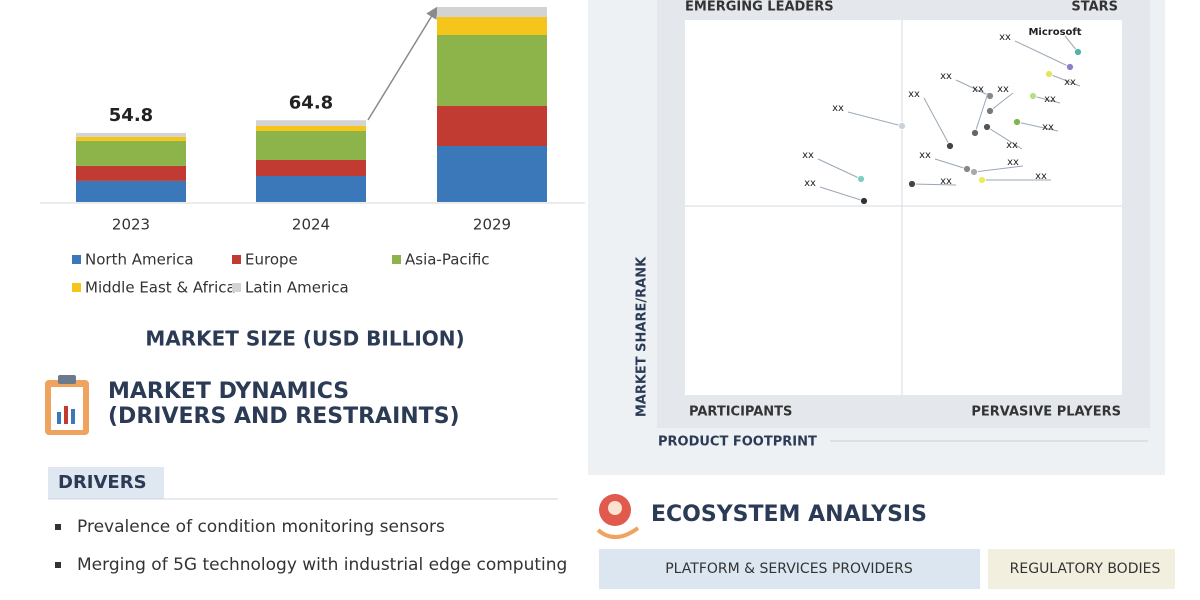  What do you see at coordinates (102, 482) in the screenshot?
I see `drivers-heading: DRIVERS` at bounding box center [102, 482].